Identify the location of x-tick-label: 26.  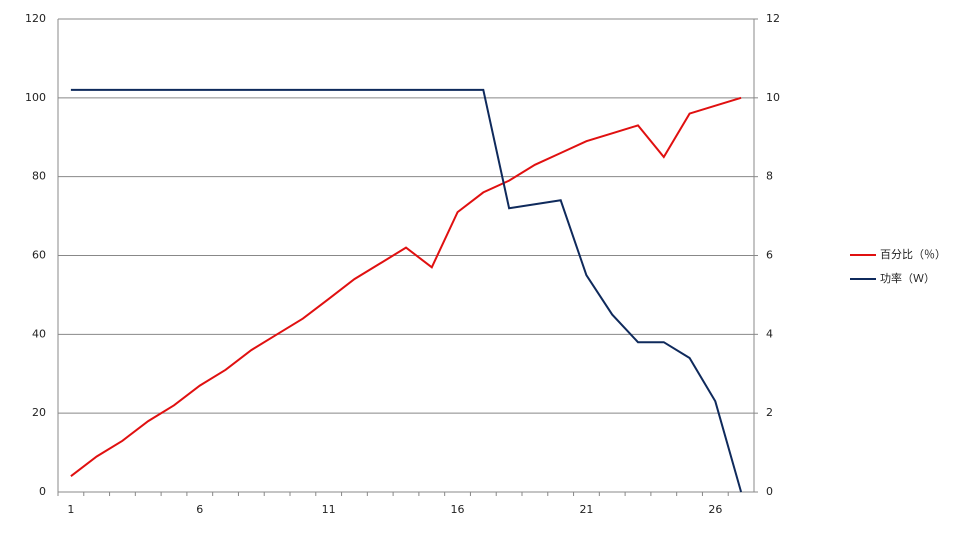
(715, 509).